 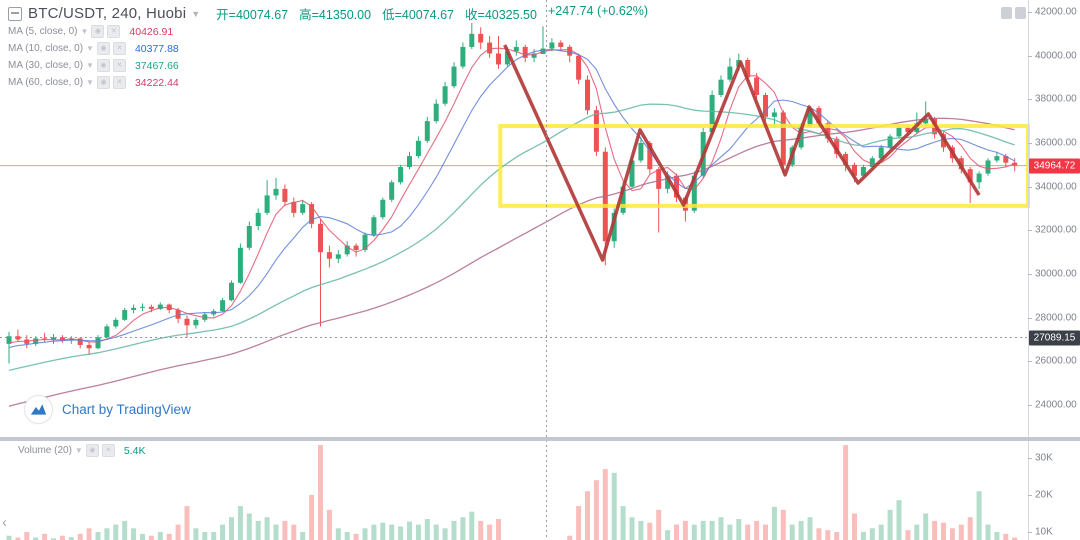 What do you see at coordinates (156, 48) in the screenshot?
I see `indicator-value: 40377.88` at bounding box center [156, 48].